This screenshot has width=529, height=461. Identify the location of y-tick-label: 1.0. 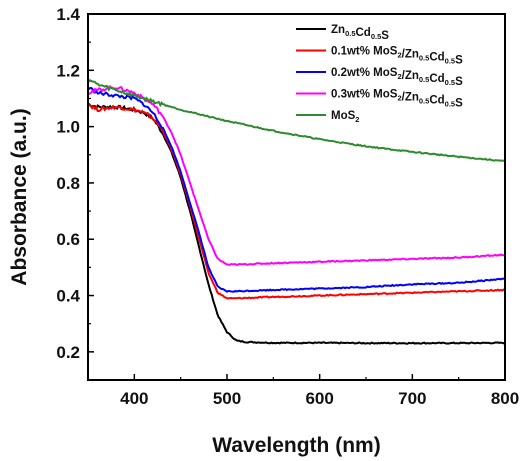
(68, 127).